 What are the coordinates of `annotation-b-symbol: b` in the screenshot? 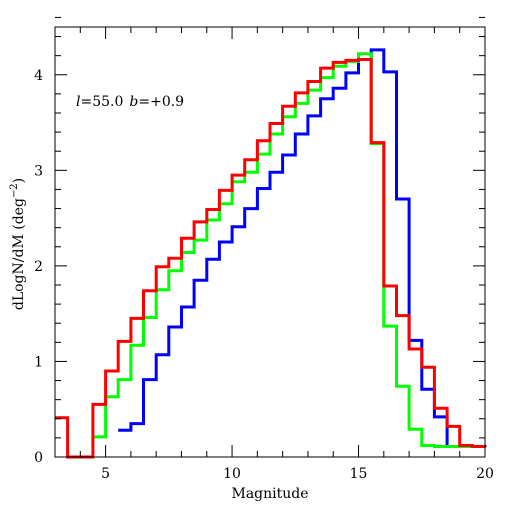 It's located at (133, 102).